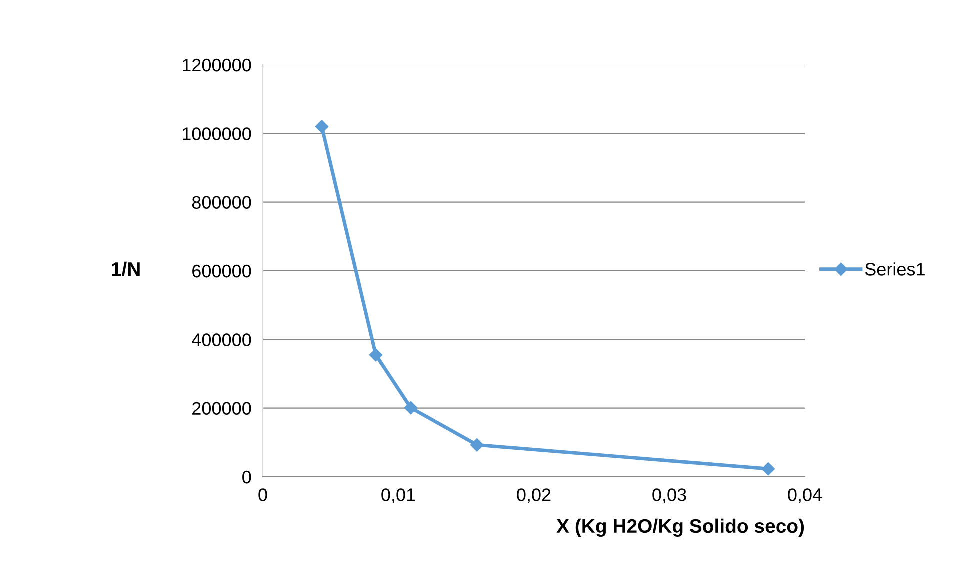 This screenshot has width=959, height=579. What do you see at coordinates (669, 496) in the screenshot?
I see `x-tick-label: 0,03` at bounding box center [669, 496].